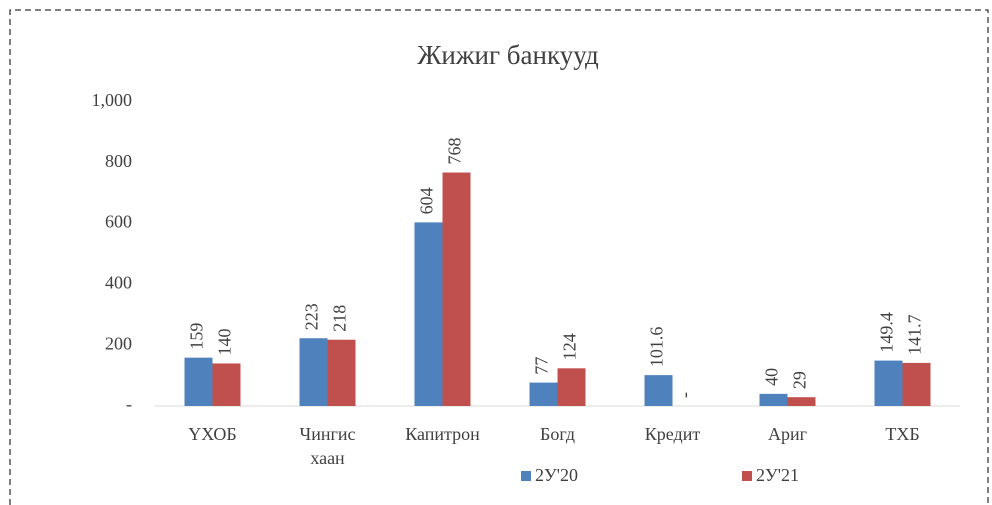  I want to click on data-label: 77, so click(542, 366).